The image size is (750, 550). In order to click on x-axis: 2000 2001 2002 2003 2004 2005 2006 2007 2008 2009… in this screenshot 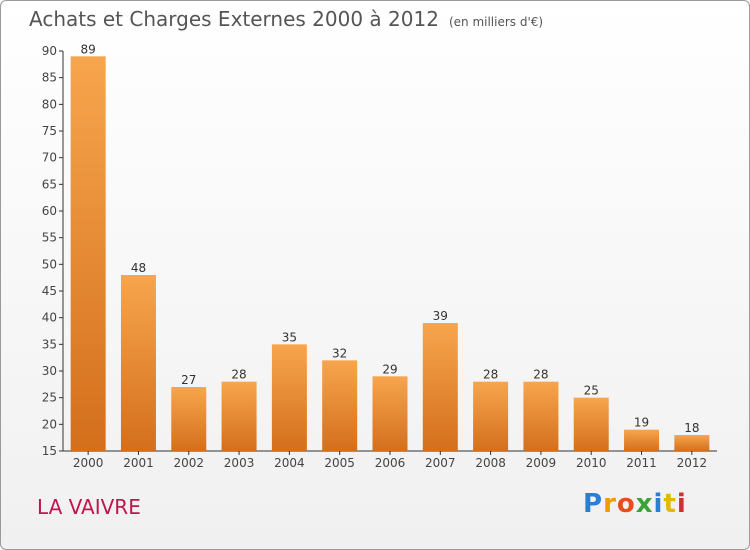, I will do `click(390, 460)`.